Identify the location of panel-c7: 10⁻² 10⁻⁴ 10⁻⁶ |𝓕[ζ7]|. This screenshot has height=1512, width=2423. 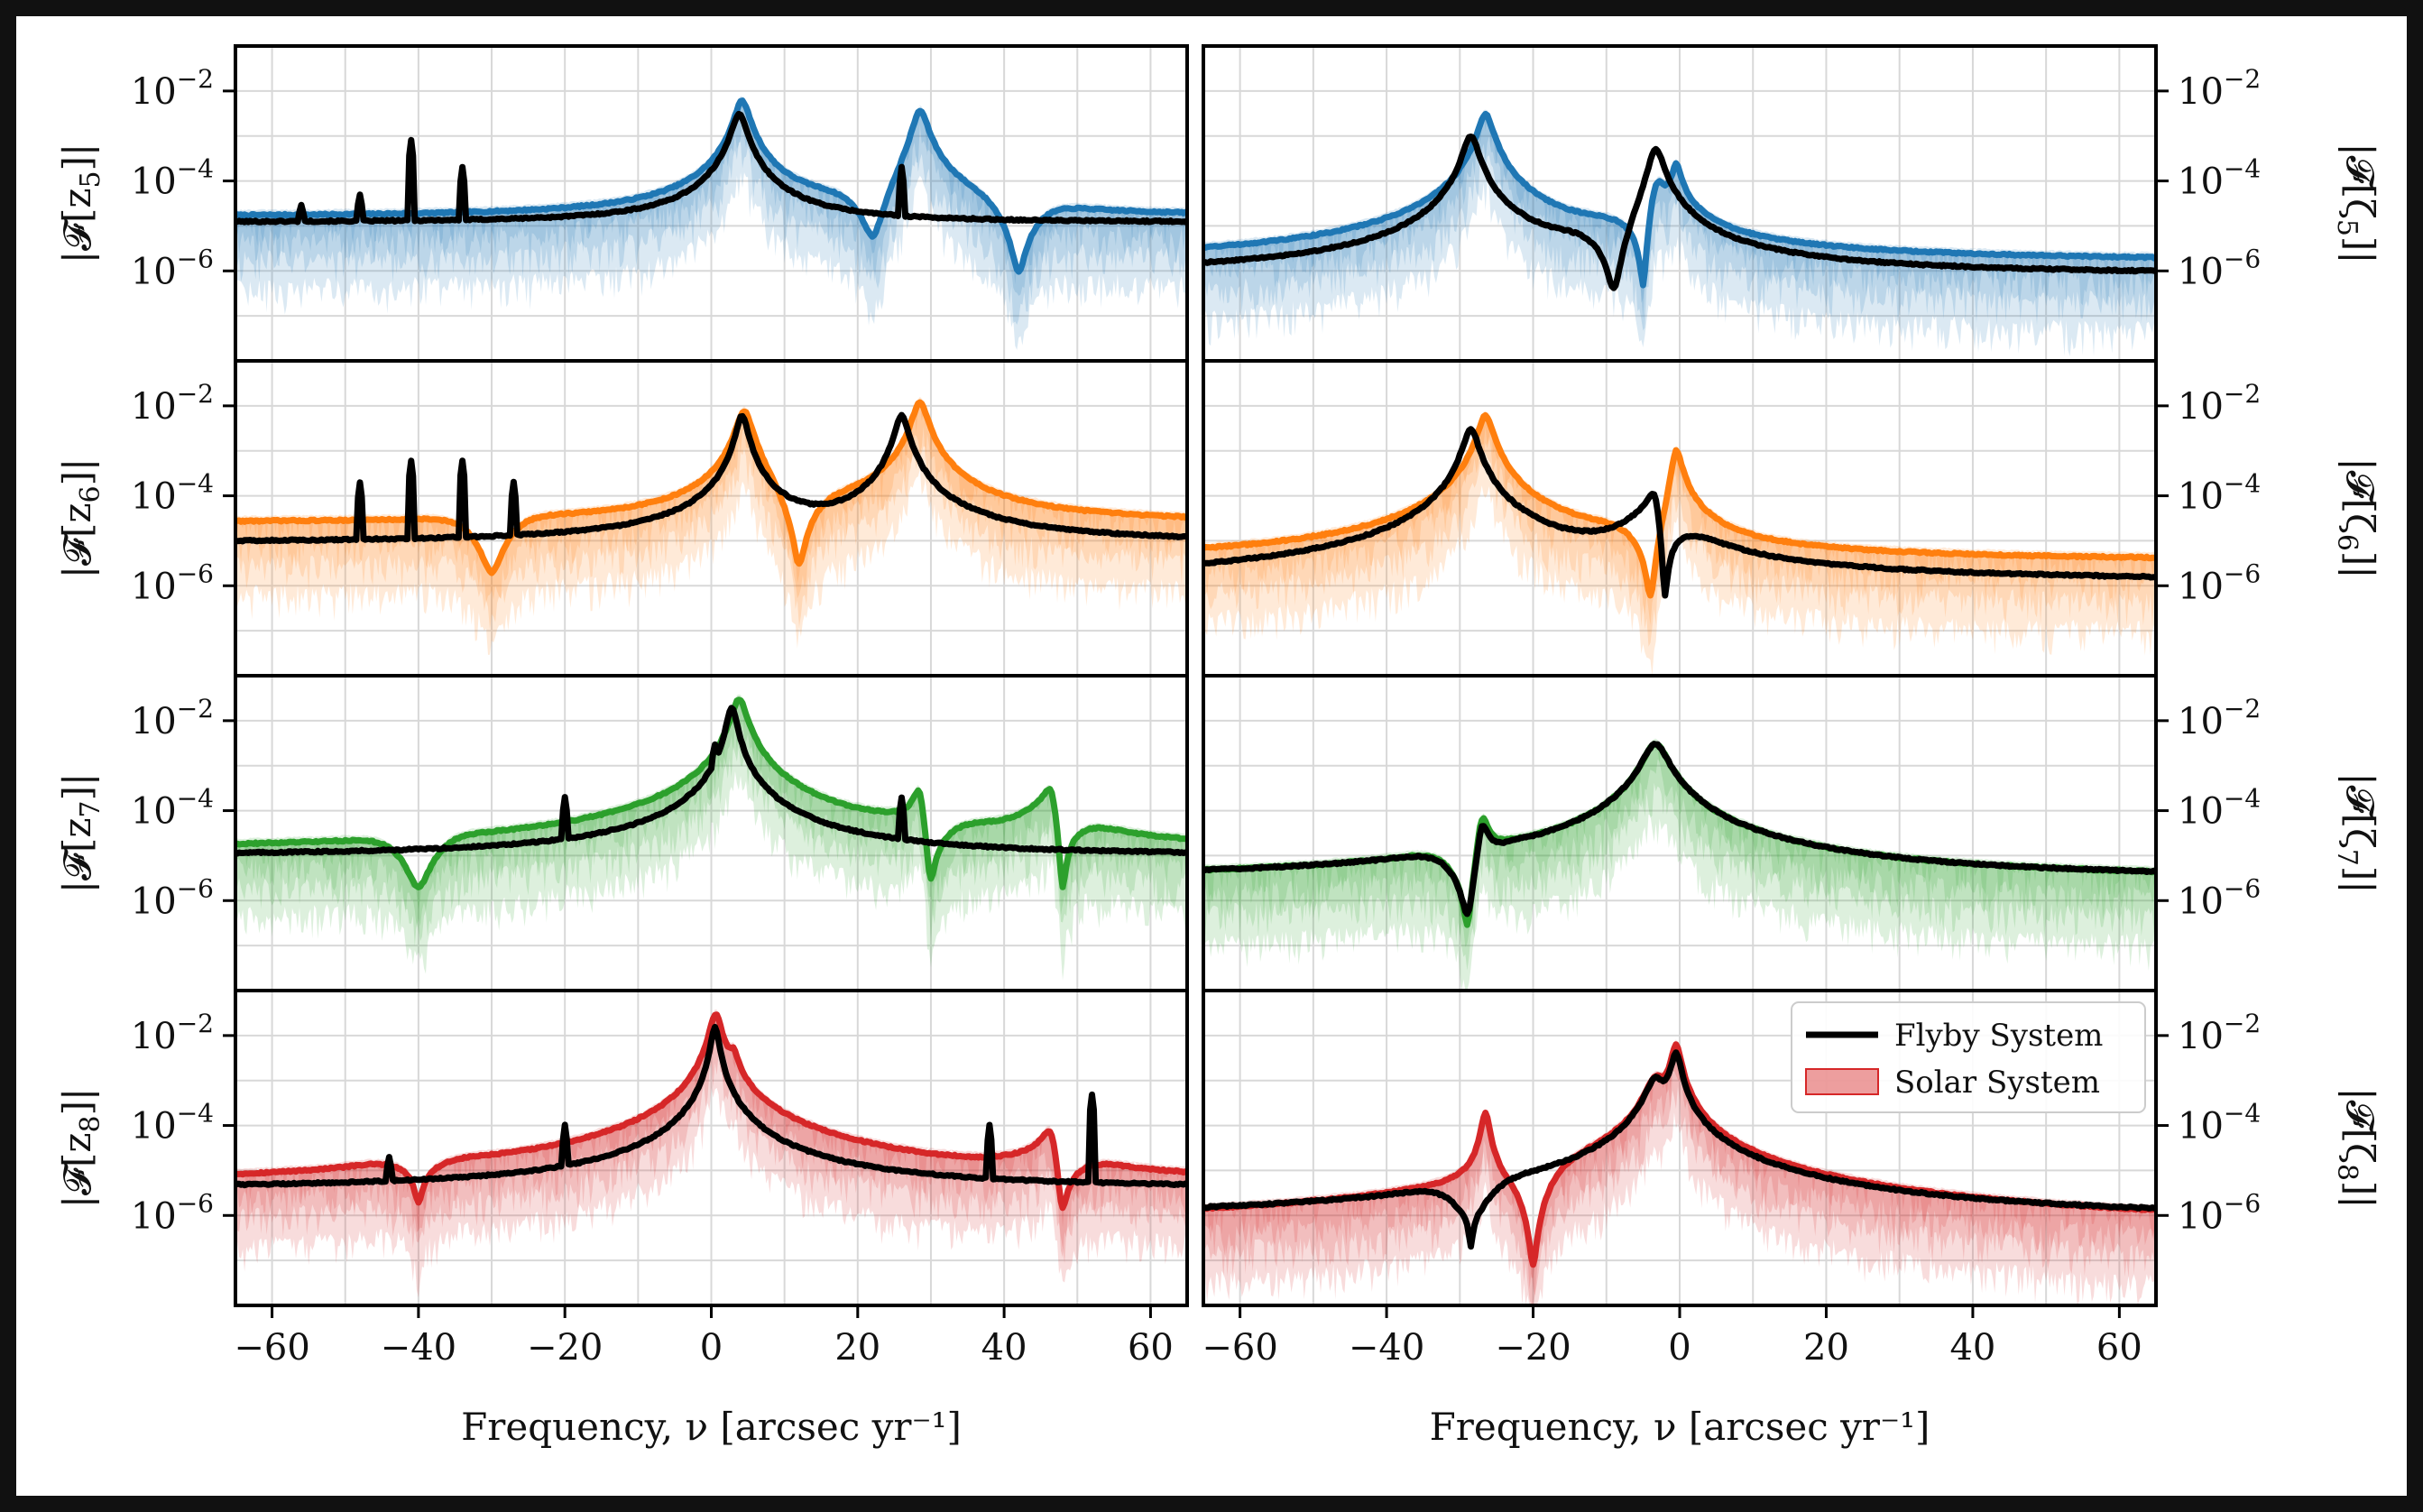
(1792, 833).